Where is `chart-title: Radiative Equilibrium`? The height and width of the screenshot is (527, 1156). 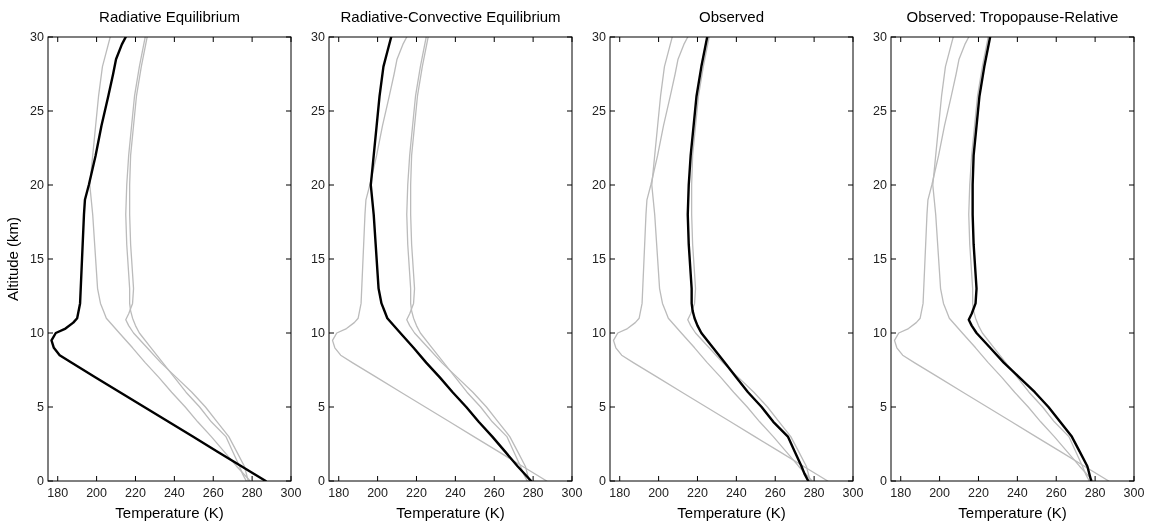
chart-title: Radiative Equilibrium is located at coordinates (169, 16).